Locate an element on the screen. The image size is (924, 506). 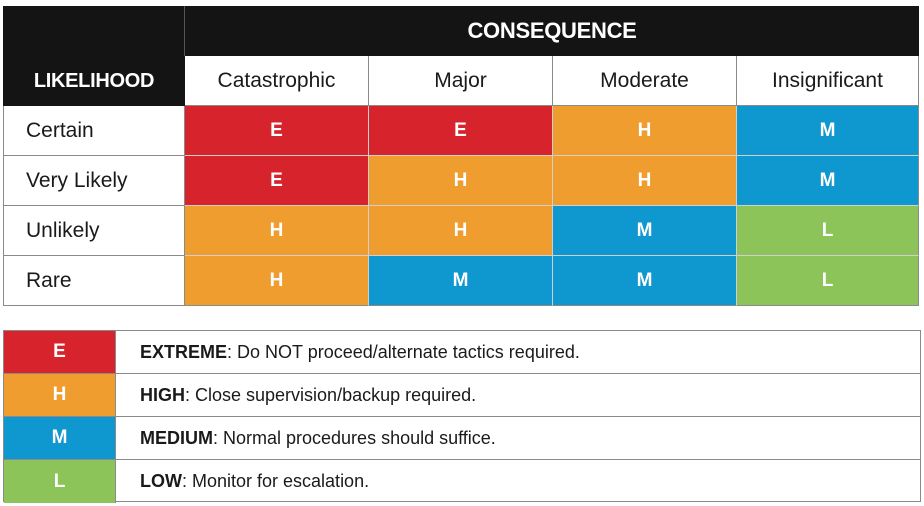
row-label: Rare is located at coordinates (94, 281).